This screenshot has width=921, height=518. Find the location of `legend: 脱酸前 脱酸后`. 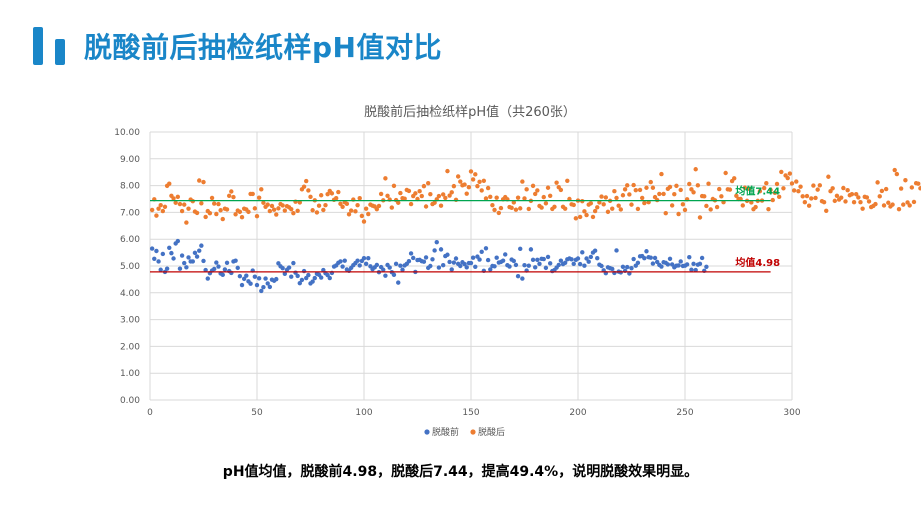

legend: 脱酸前 脱酸后 is located at coordinates (464, 432).